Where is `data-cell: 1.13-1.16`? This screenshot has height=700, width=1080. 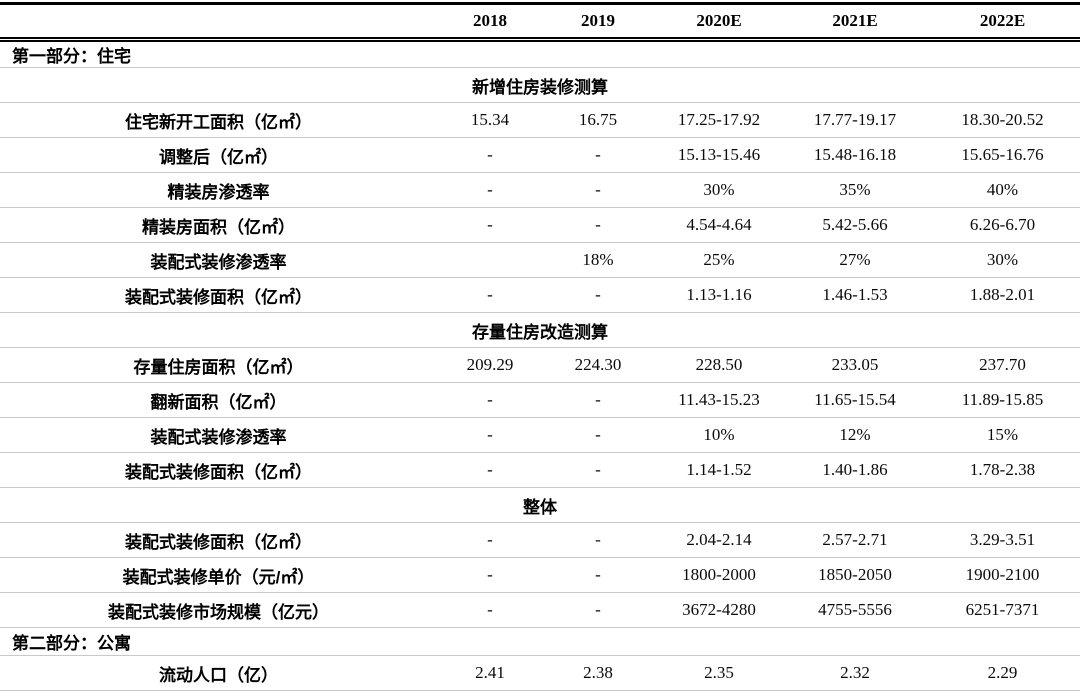
data-cell: 1.13-1.16 is located at coordinates (719, 295).